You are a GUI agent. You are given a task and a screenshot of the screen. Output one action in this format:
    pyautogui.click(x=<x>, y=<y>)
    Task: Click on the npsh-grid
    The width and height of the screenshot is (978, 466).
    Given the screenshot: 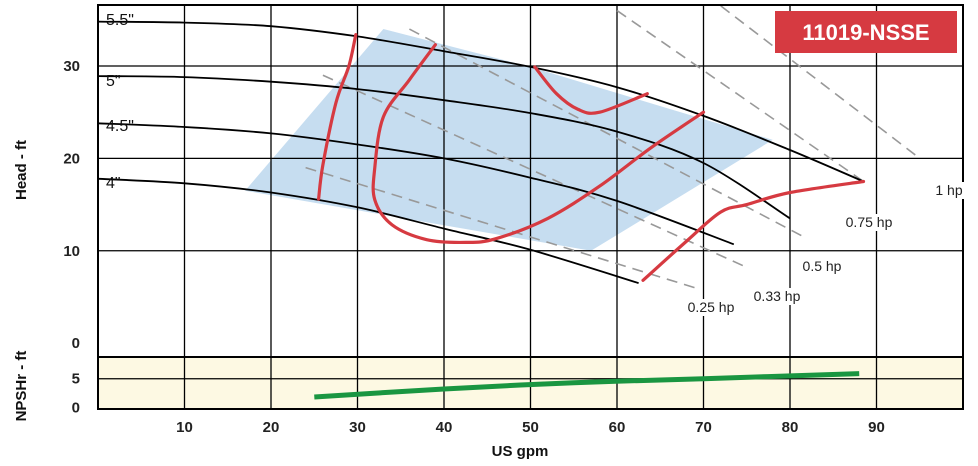 What is the action you would take?
    pyautogui.click(x=530, y=383)
    